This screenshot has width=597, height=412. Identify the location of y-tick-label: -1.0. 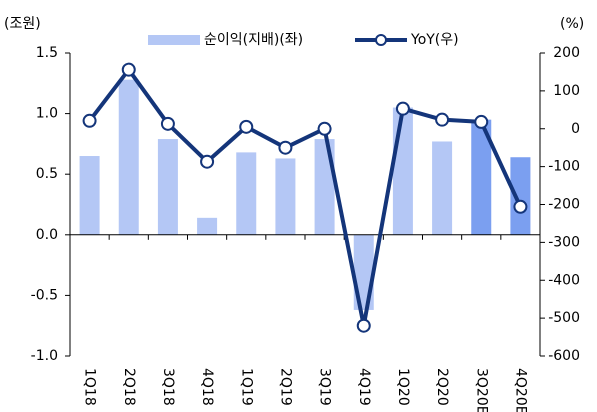
(44, 356).